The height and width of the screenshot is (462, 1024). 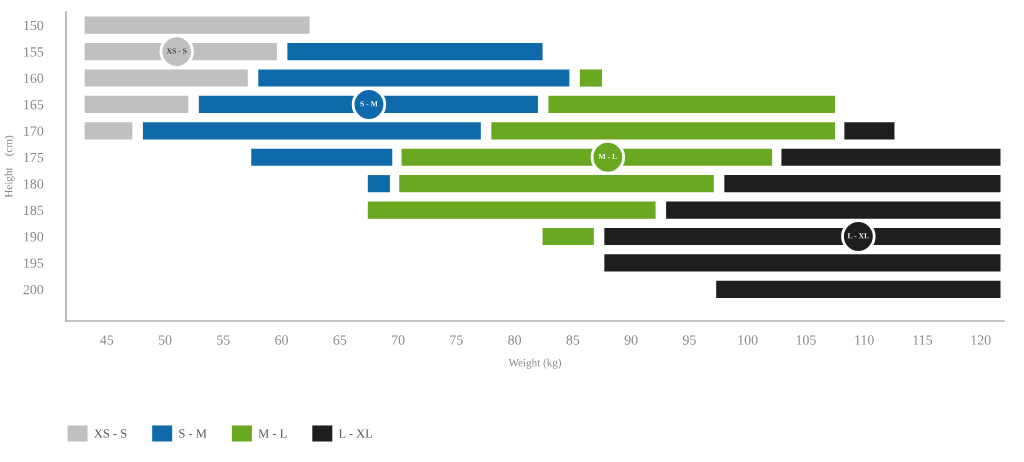 What do you see at coordinates (748, 340) in the screenshot?
I see `x-tick-label: 100` at bounding box center [748, 340].